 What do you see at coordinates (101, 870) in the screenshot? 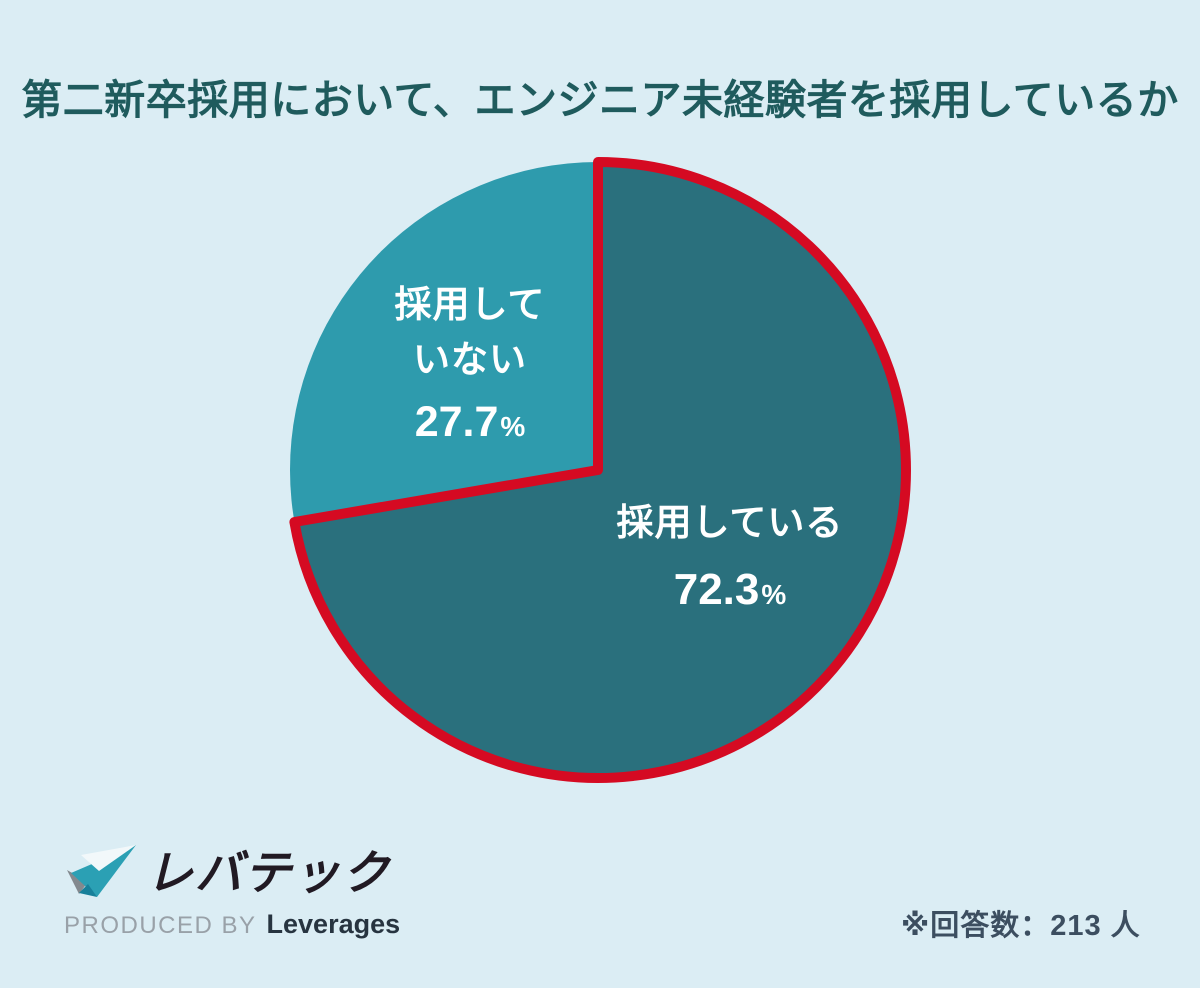
I see `paper-dart-icon` at bounding box center [101, 870].